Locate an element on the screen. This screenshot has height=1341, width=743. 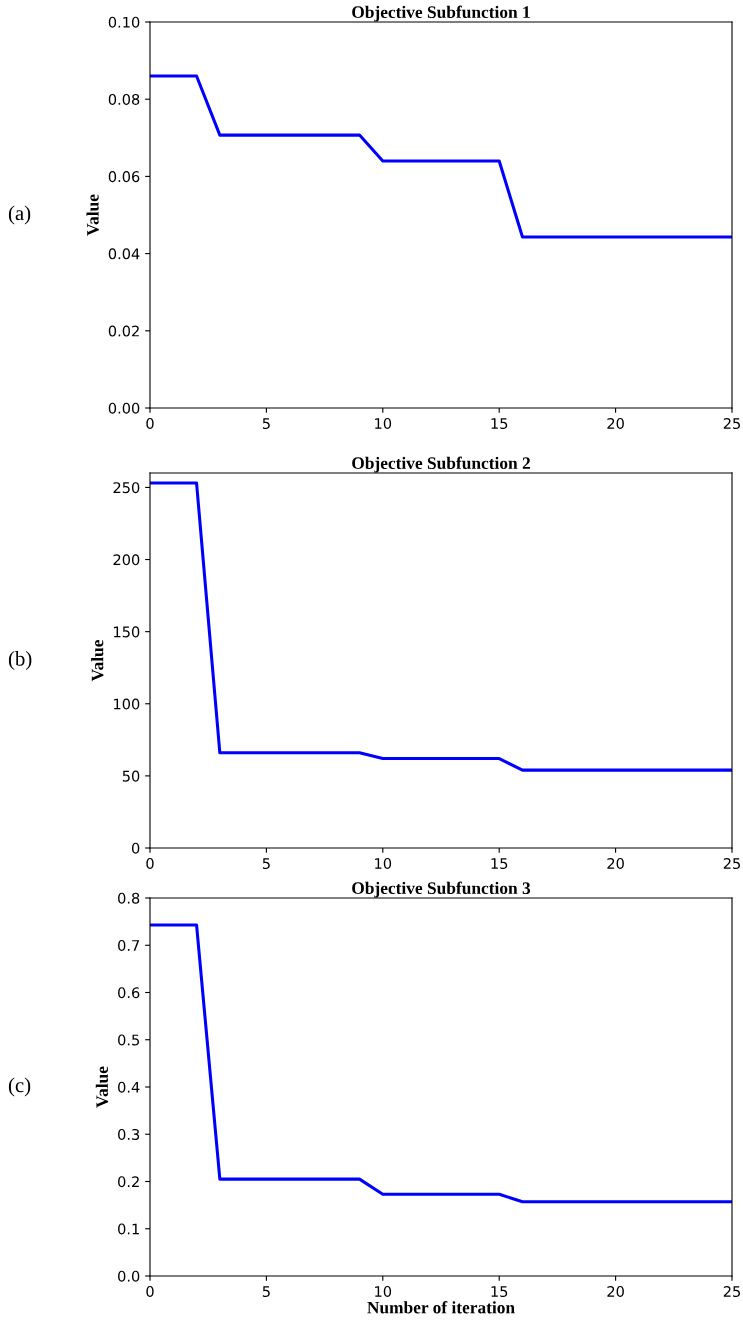
y-tick-label: 100 is located at coordinates (127, 704).